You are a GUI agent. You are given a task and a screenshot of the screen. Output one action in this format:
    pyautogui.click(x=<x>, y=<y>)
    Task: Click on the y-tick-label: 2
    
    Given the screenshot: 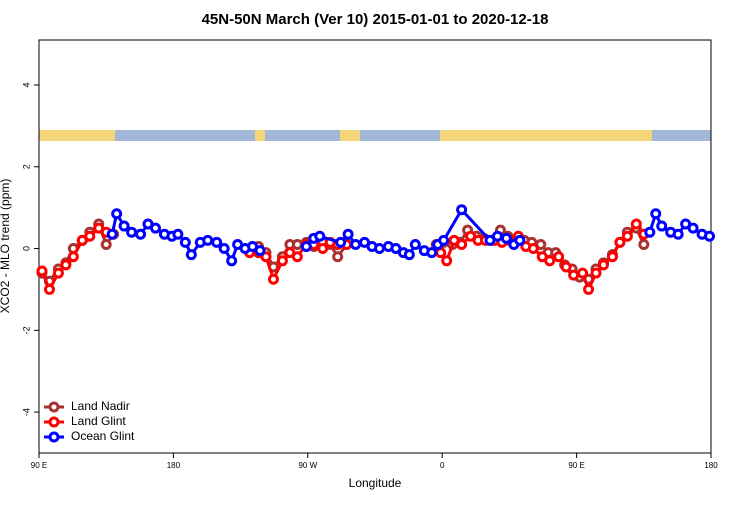 What is the action you would take?
    pyautogui.click(x=26, y=166)
    